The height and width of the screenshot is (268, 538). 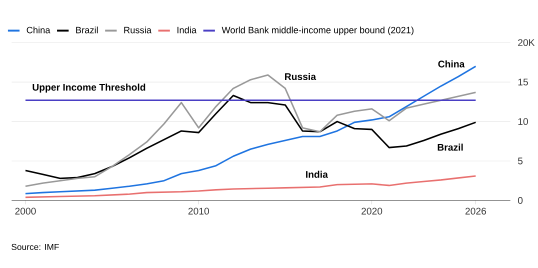 What do you see at coordinates (526, 42) in the screenshot?
I see `y-tick-label: 20K` at bounding box center [526, 42].